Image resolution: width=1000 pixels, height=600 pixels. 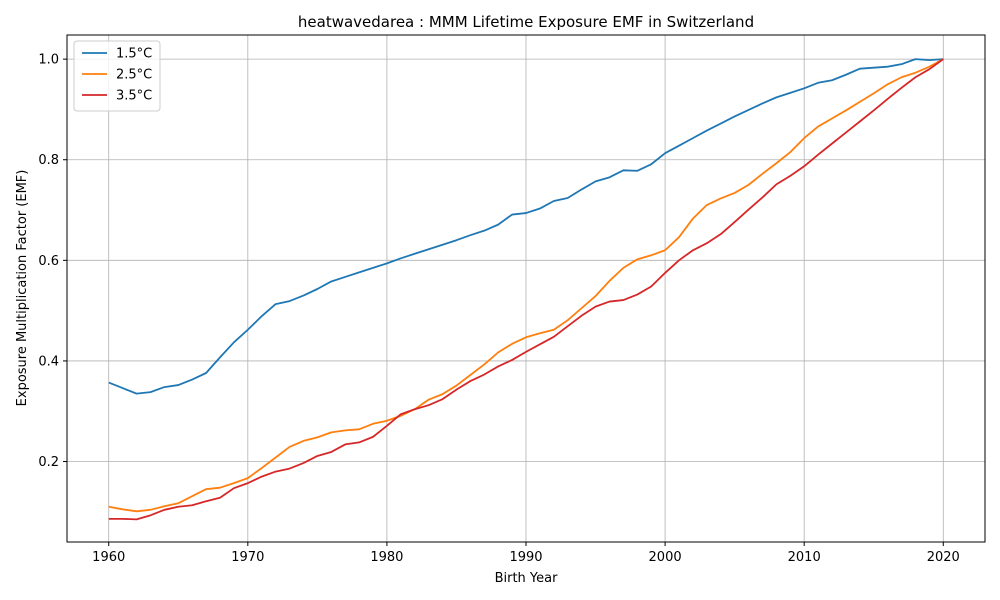 I want to click on x-tick-label: 1970, so click(x=247, y=557).